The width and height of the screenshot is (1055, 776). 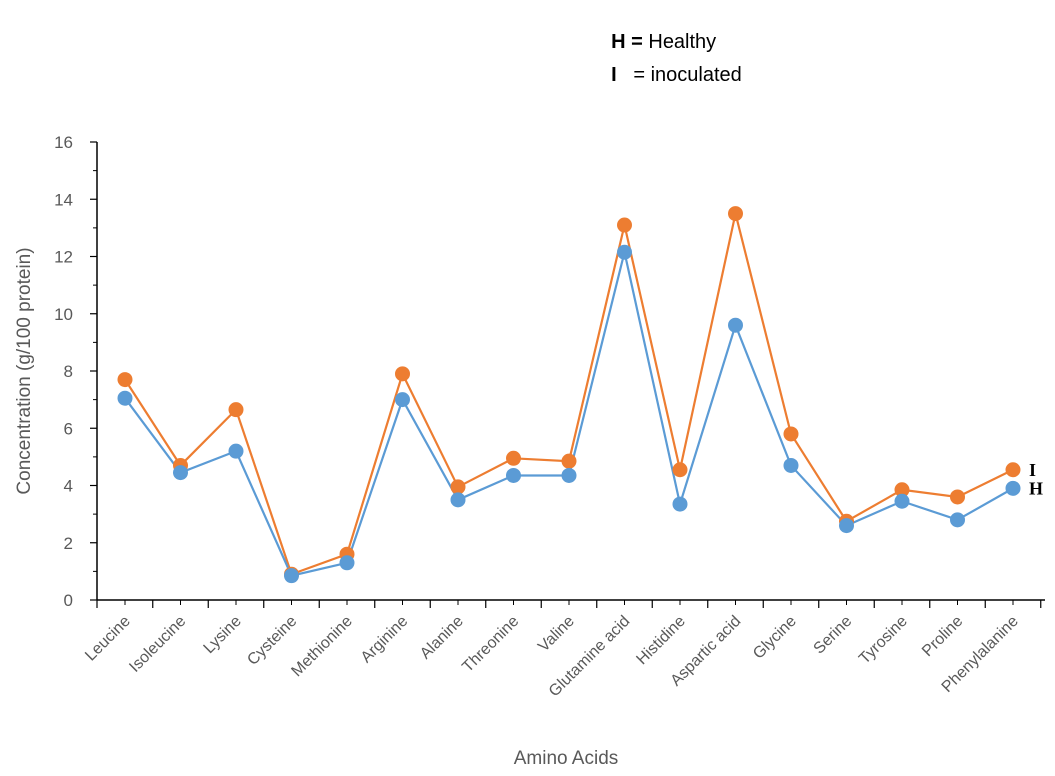 What do you see at coordinates (223, 635) in the screenshot?
I see `x-category-label: Lysine` at bounding box center [223, 635].